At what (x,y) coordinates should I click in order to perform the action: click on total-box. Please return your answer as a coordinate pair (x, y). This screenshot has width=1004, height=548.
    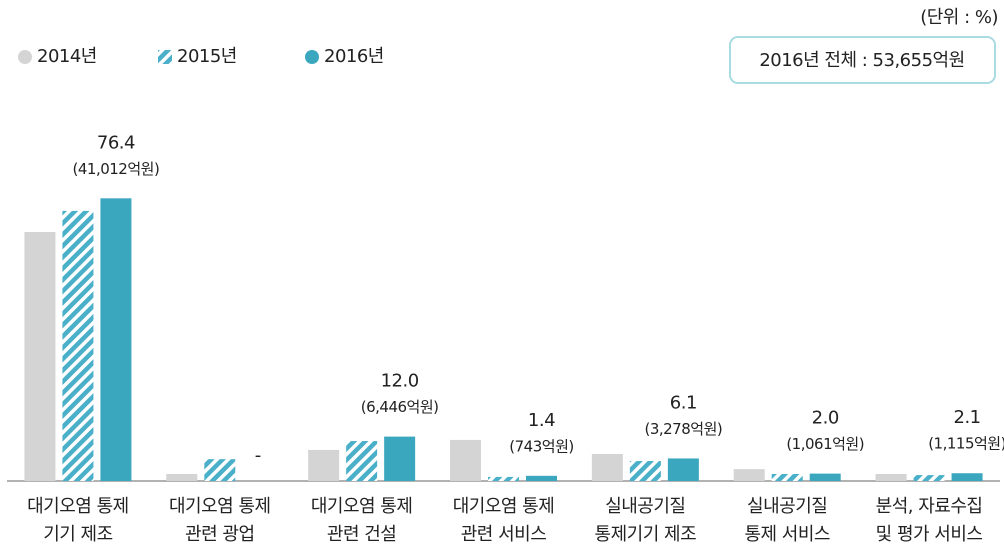
    Looking at the image, I should click on (862, 60).